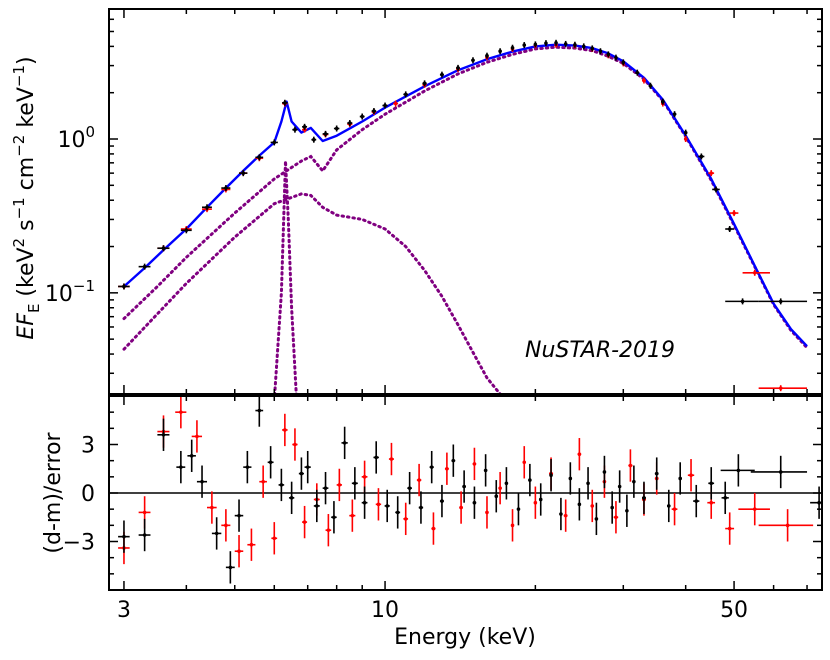 The height and width of the screenshot is (660, 830). I want to click on y-axis-label-part: 2, so click(19, 243).